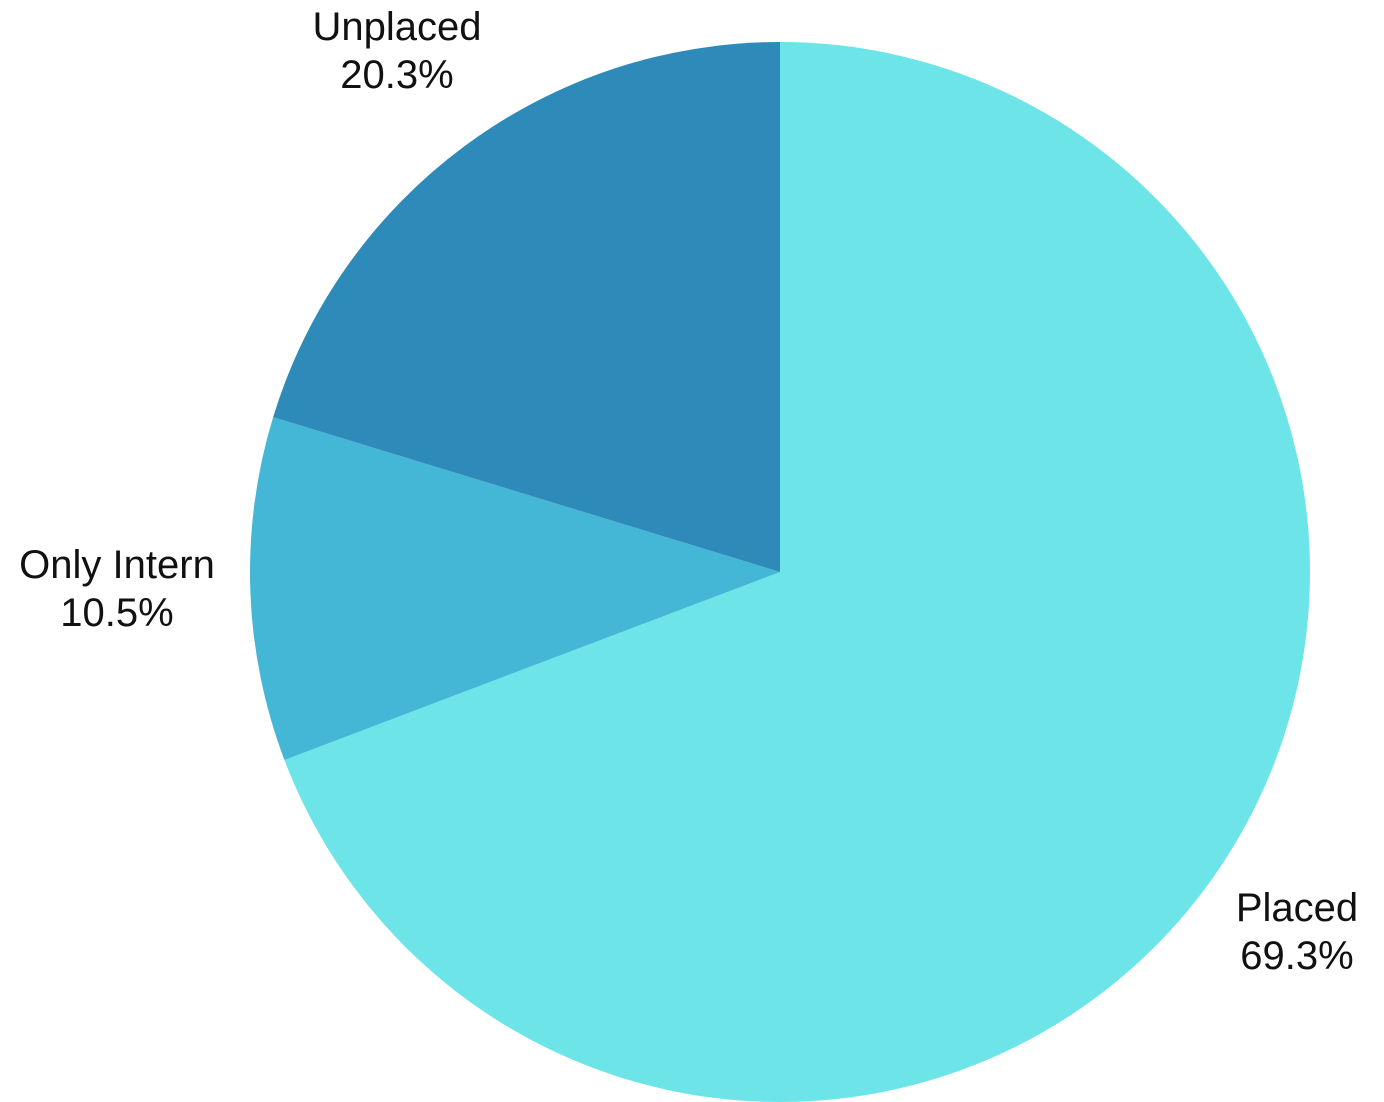 Image resolution: width=1384 pixels, height=1102 pixels. Describe the element at coordinates (117, 565) in the screenshot. I see `slice-label-only-intern: Only Intern` at that location.